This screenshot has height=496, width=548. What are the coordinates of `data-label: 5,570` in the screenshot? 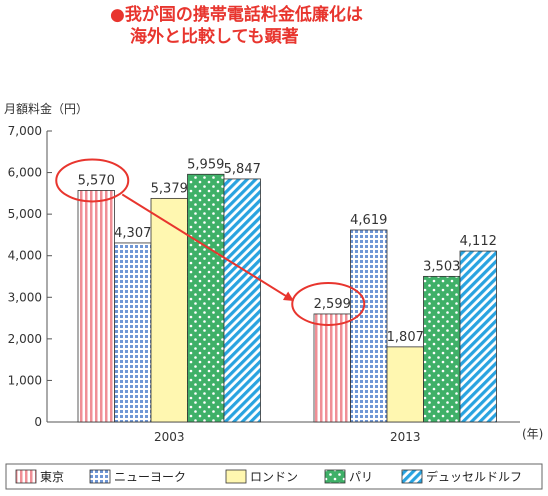 It's located at (96, 180).